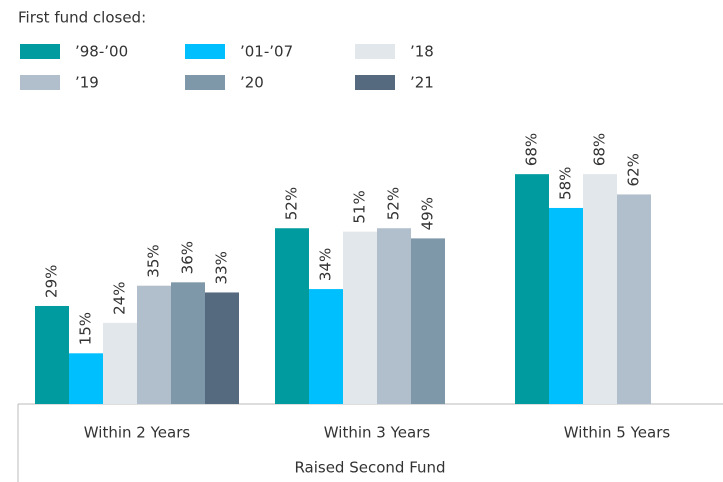 This screenshot has height=482, width=723. I want to click on value-label: 15%, so click(86, 328).